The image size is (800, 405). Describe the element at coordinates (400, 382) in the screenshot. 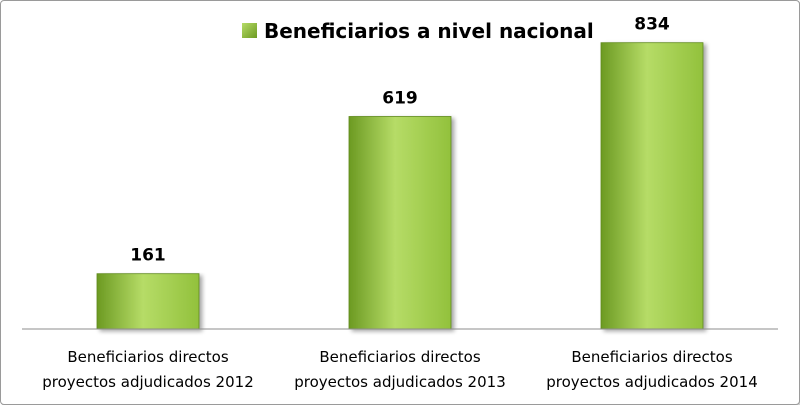

I see `category-label-2-line-2: proyectos adjudicados 2013` at that location.